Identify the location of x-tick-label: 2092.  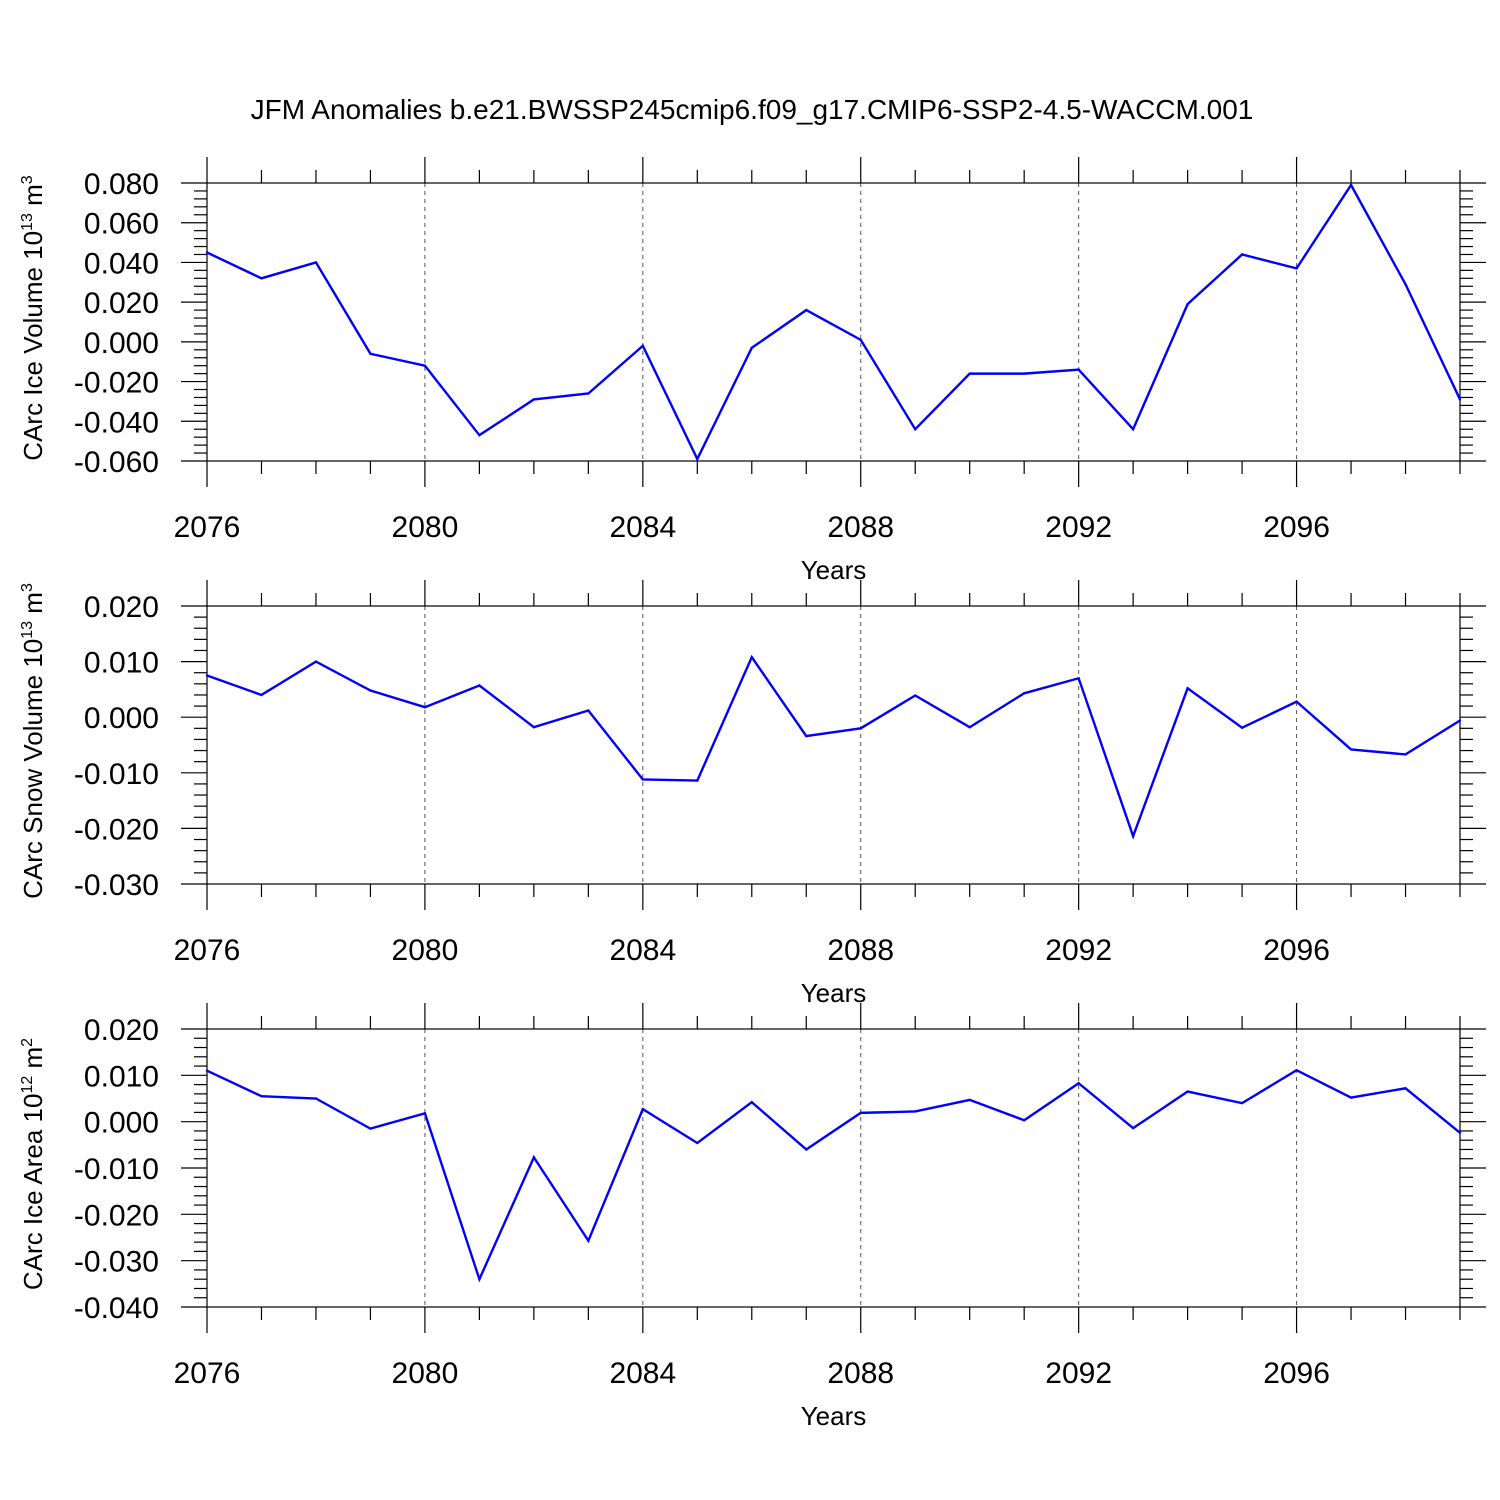
(1078, 950).